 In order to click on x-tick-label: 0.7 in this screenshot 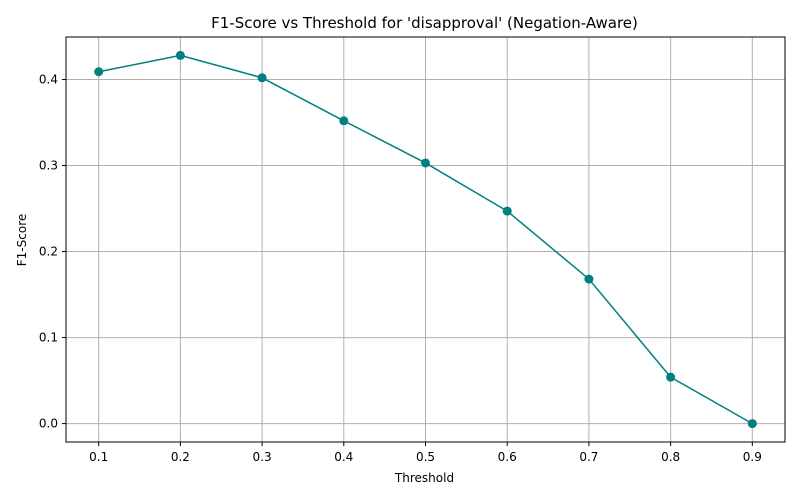, I will do `click(588, 457)`.